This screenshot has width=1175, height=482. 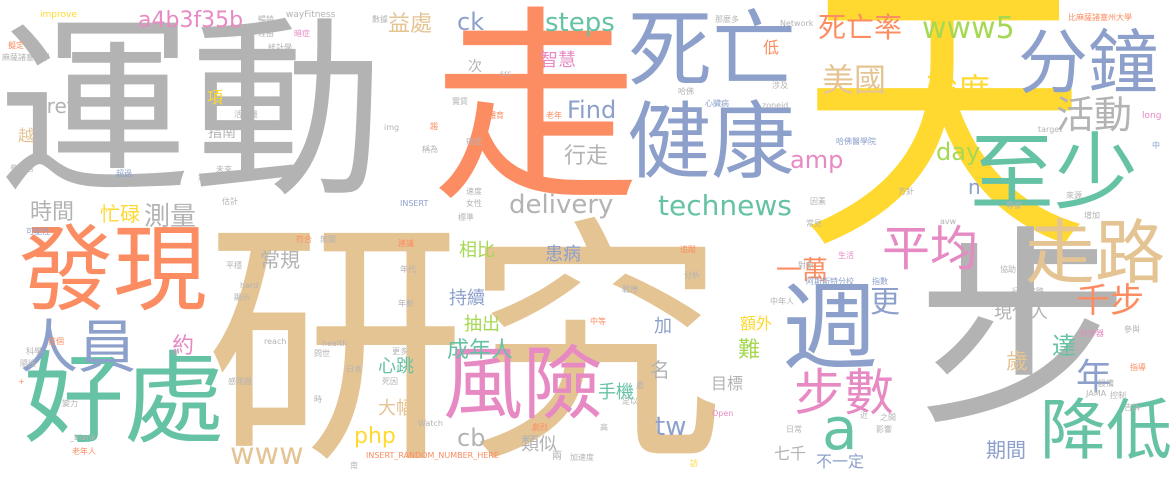 I want to click on word: 低, so click(x=771, y=48).